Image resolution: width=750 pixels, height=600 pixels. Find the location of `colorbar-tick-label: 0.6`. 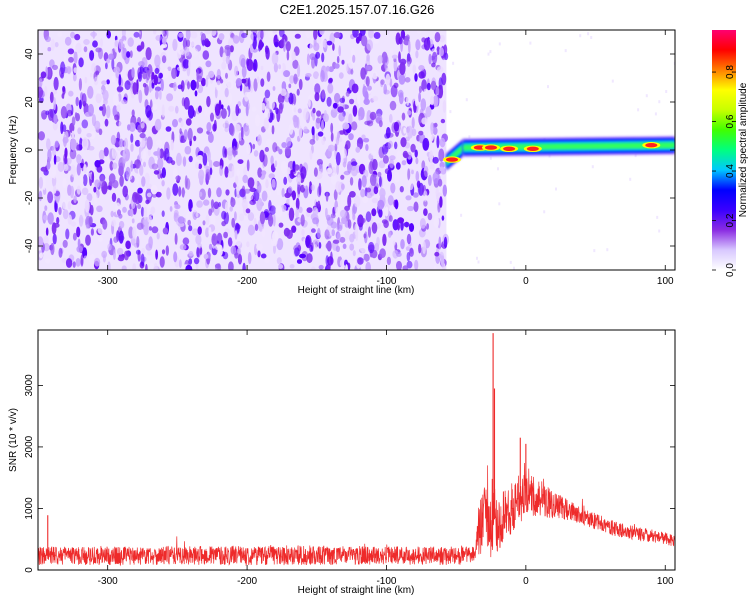

colorbar-tick-label: 0.6 is located at coordinates (730, 121).